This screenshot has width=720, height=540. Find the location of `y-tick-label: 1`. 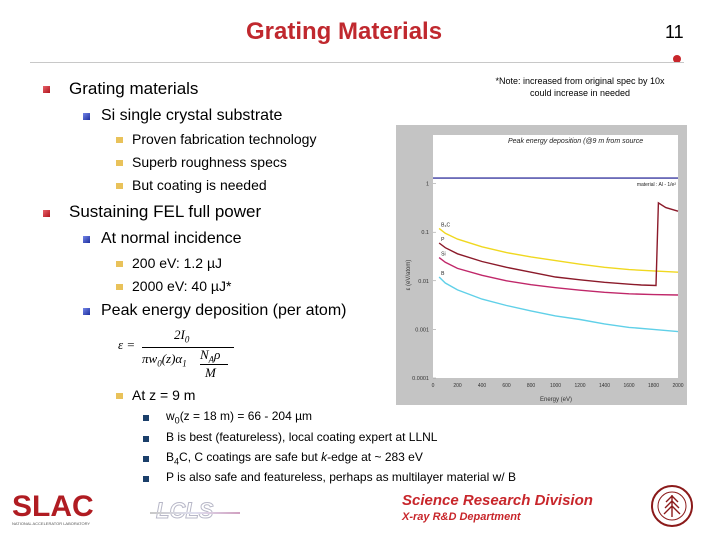

y-tick-label: 1 is located at coordinates (427, 185).